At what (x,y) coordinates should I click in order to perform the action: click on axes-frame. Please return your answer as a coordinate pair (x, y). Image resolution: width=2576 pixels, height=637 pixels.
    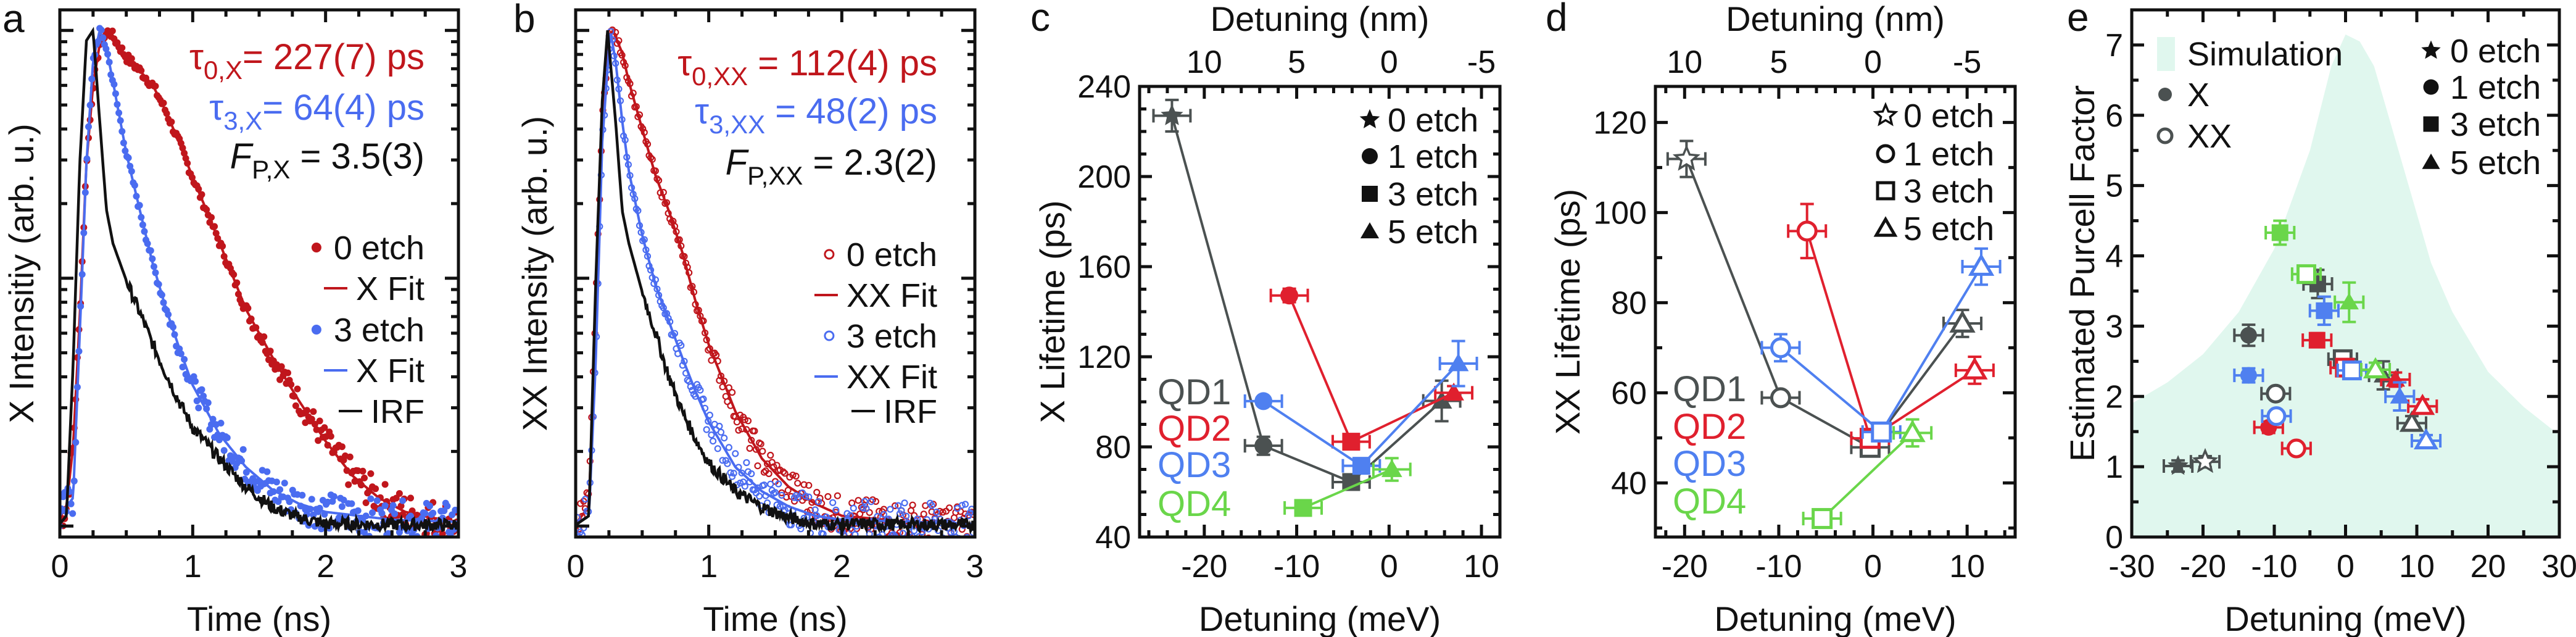
    Looking at the image, I should click on (775, 273).